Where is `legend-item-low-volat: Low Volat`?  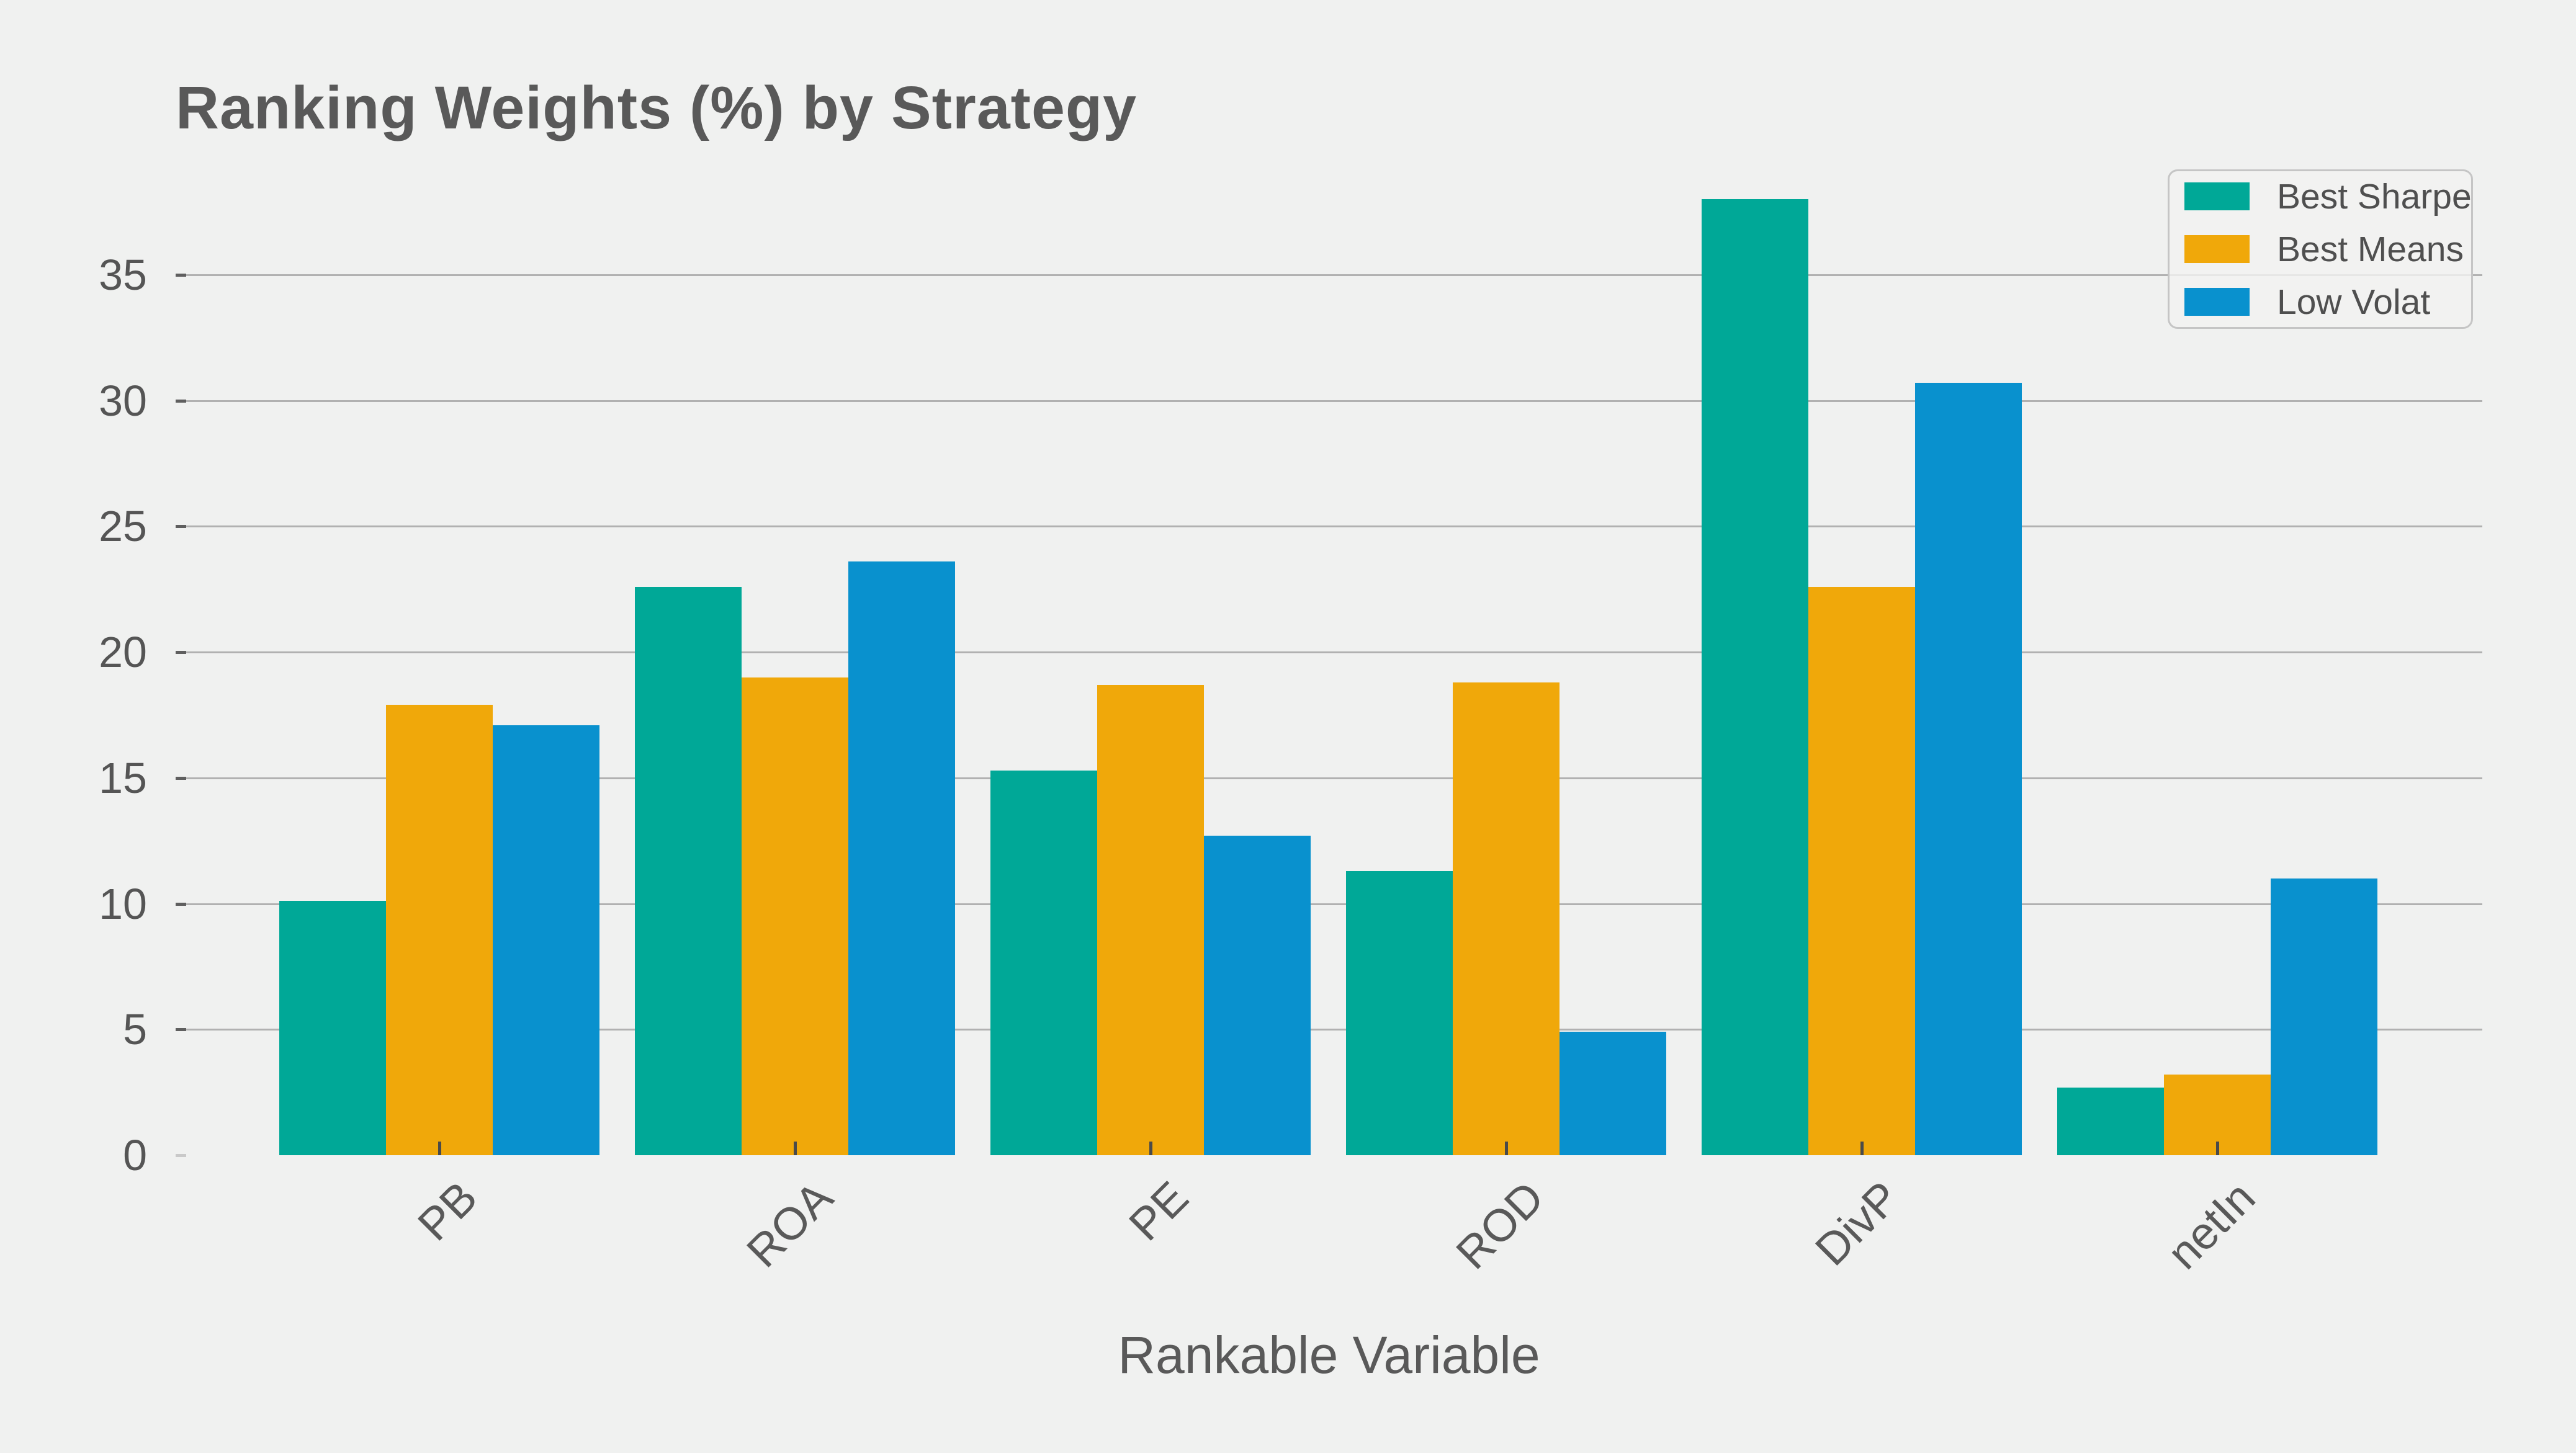 legend-item-low-volat: Low Volat is located at coordinates (2320, 302).